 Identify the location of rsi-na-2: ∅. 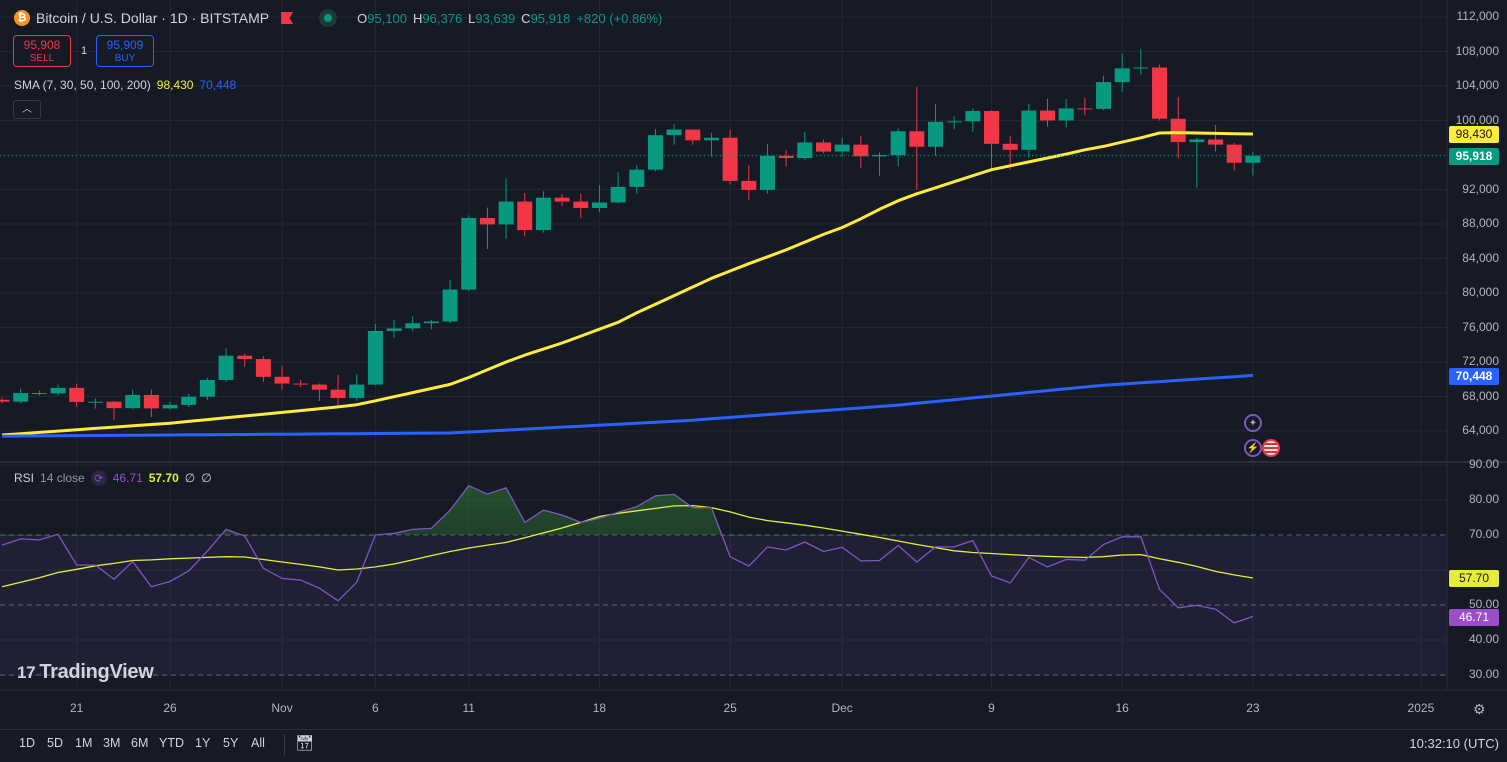
(206, 478).